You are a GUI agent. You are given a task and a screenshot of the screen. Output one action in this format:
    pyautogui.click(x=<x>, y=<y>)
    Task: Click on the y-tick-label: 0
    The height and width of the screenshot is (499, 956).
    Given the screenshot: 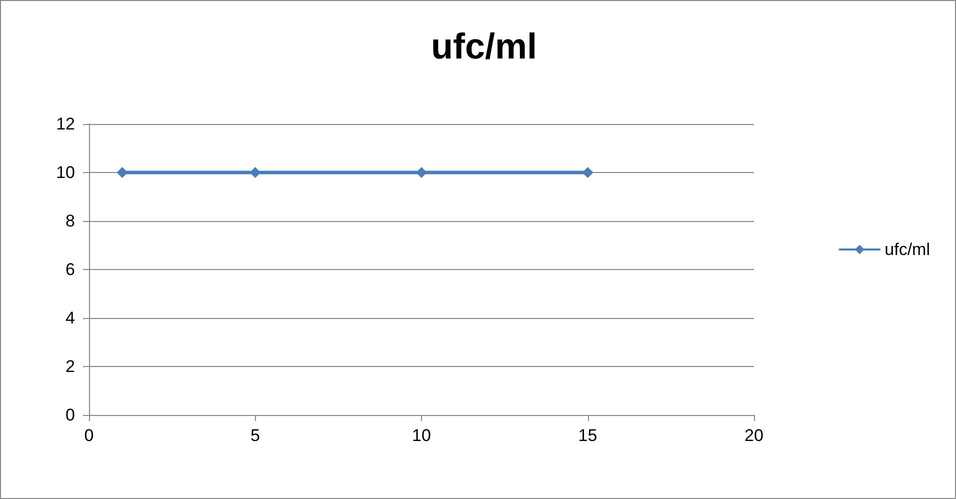 What is the action you would take?
    pyautogui.click(x=70, y=415)
    